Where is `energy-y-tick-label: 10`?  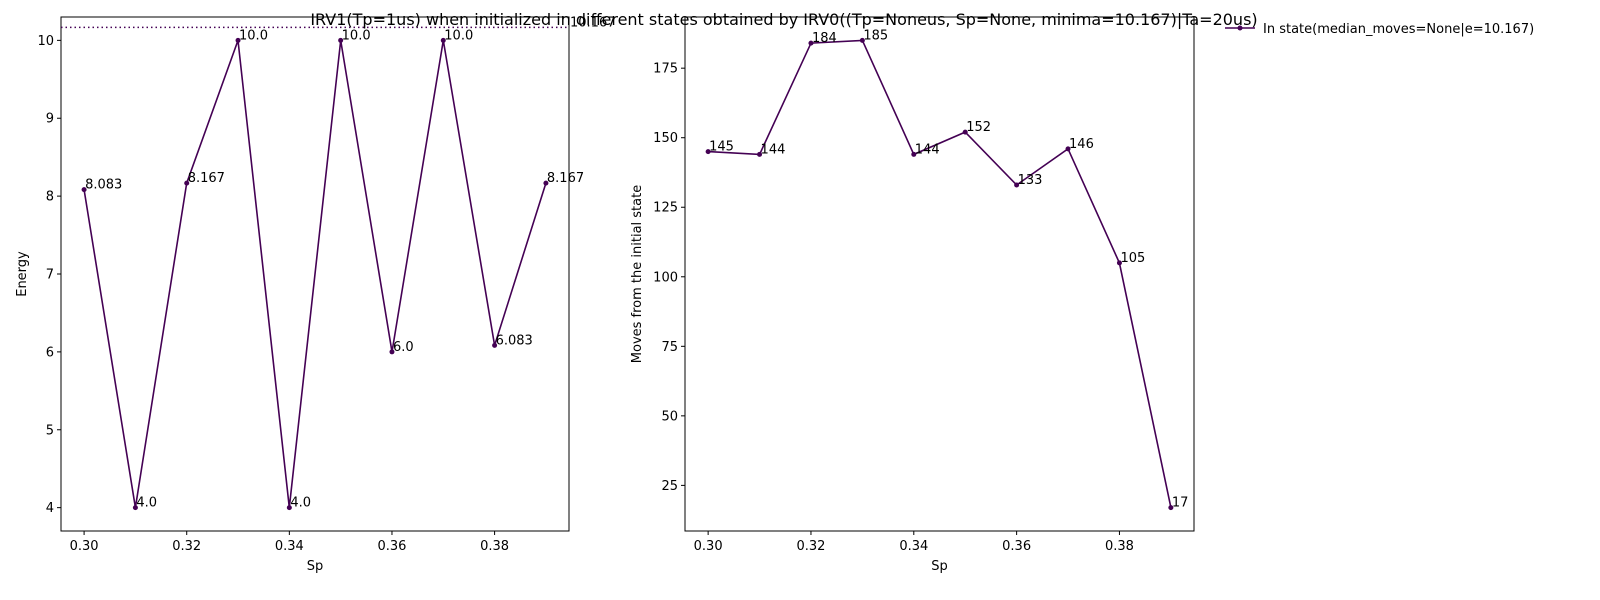 energy-y-tick-label: 10 is located at coordinates (45, 41).